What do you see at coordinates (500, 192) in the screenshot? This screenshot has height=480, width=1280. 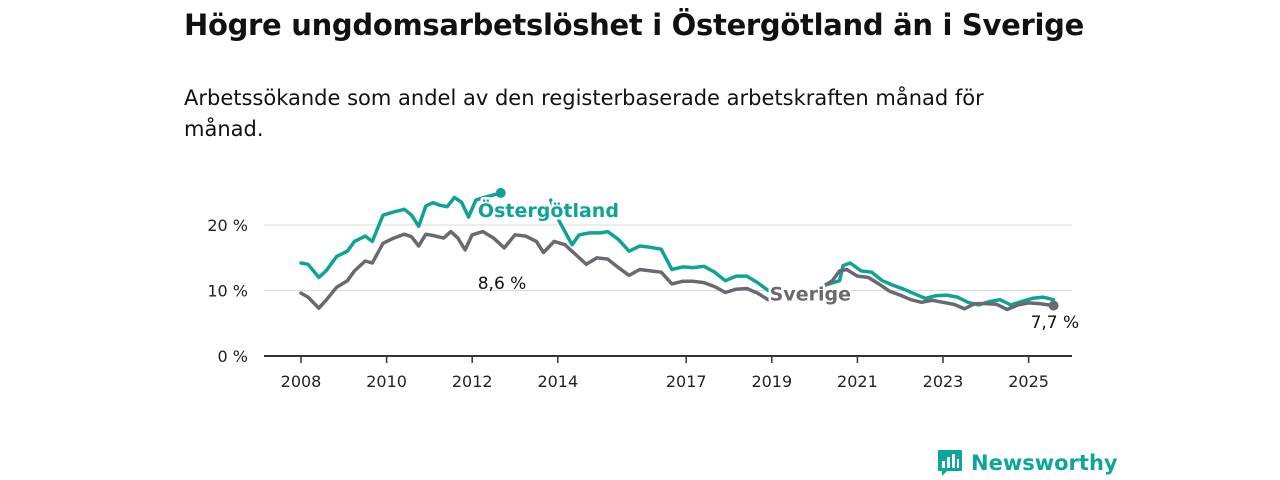 I see `ostergotland-end-marker` at bounding box center [500, 192].